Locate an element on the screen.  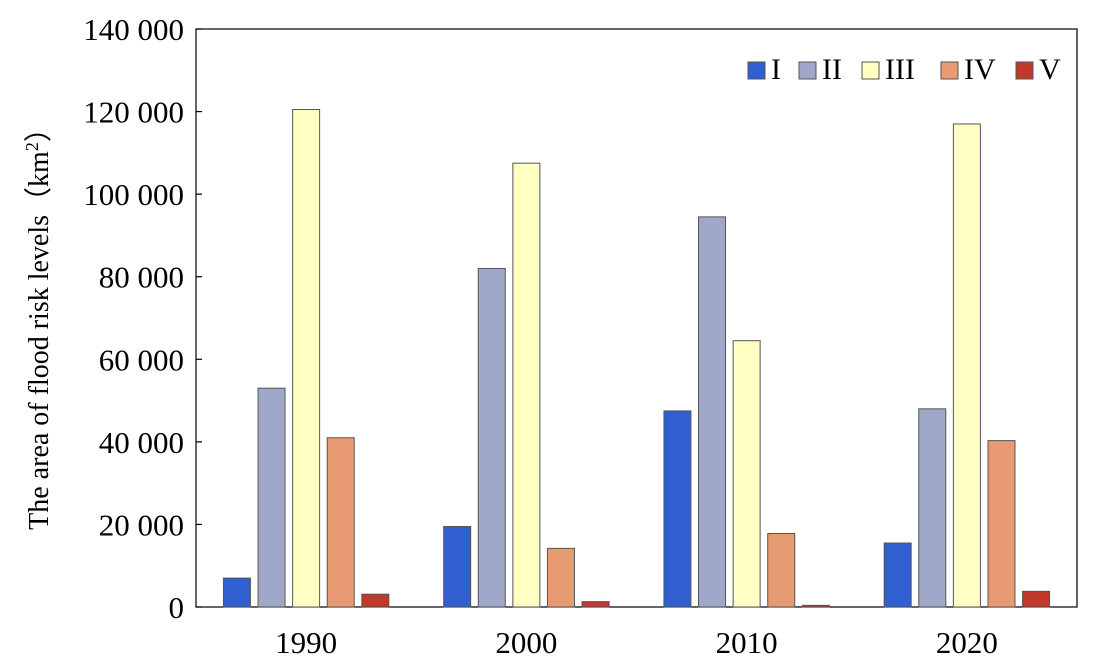
legend-label-I: I is located at coordinates (776, 69).